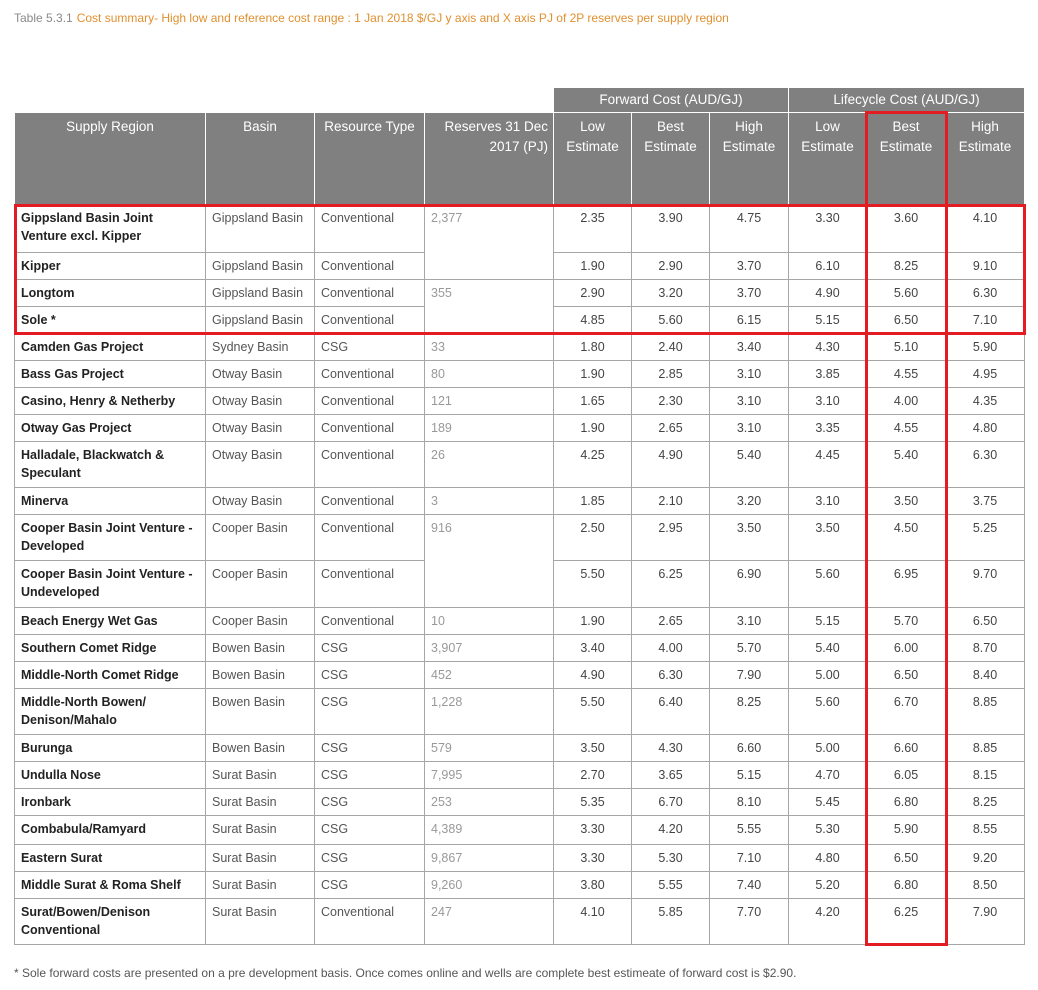  What do you see at coordinates (985, 648) in the screenshot?
I see `cost-estimate-cell: 8.70` at bounding box center [985, 648].